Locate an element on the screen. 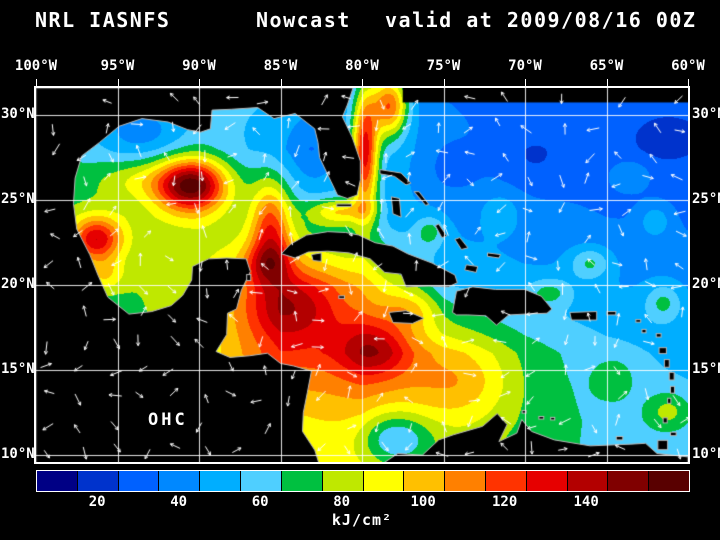  colorbar-tick-label: 120 is located at coordinates (504, 502).